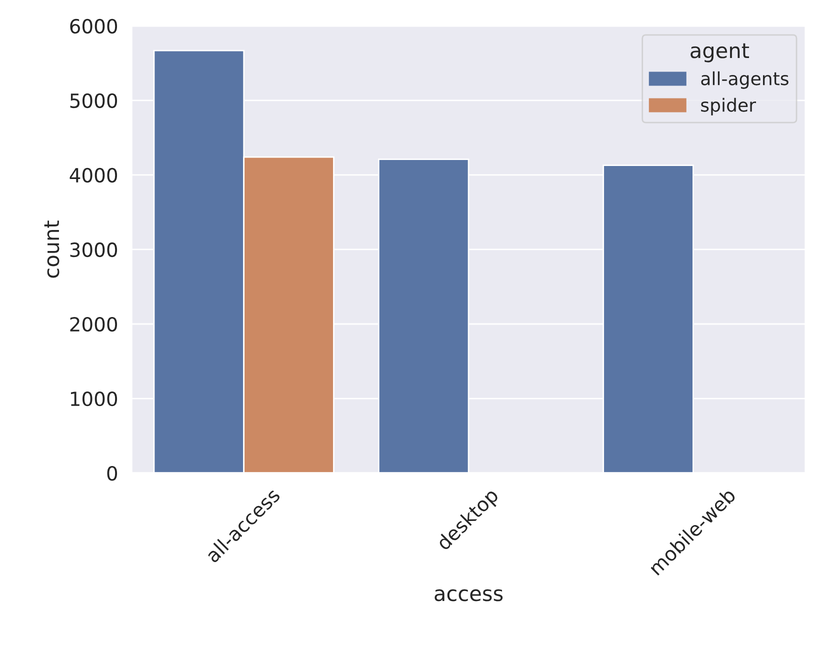  What do you see at coordinates (720, 52) in the screenshot?
I see `legend-title: agent` at bounding box center [720, 52].